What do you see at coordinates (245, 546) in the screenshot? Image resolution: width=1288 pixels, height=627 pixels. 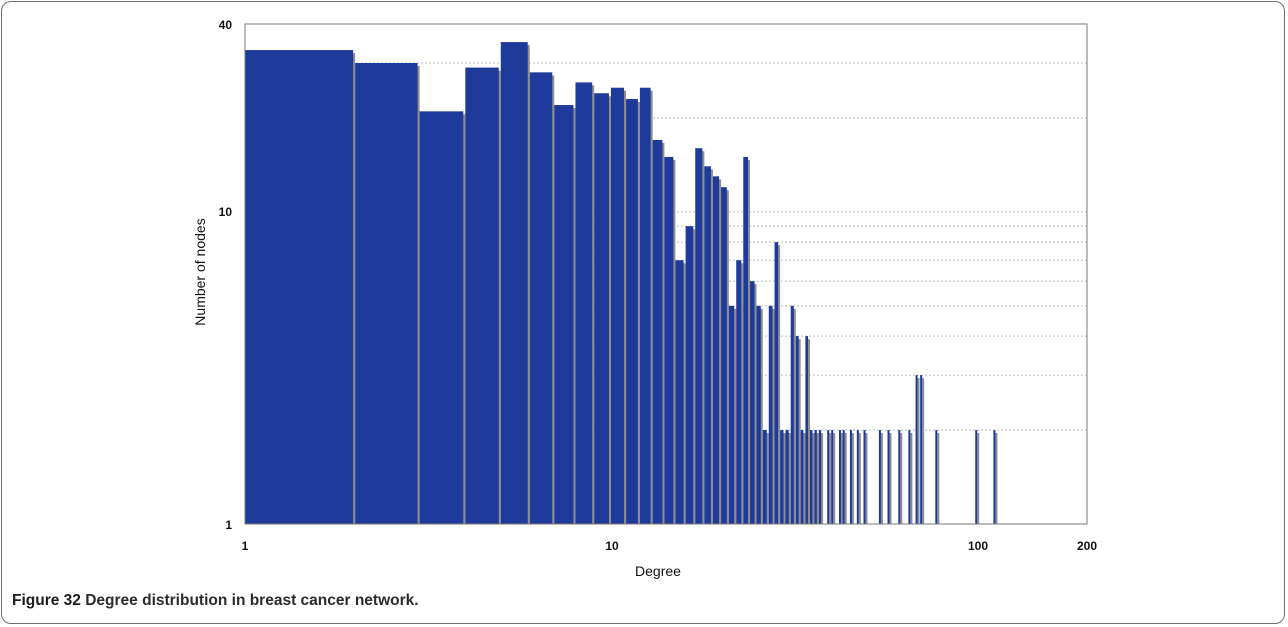 I see `x-tick-label-1: 1` at bounding box center [245, 546].